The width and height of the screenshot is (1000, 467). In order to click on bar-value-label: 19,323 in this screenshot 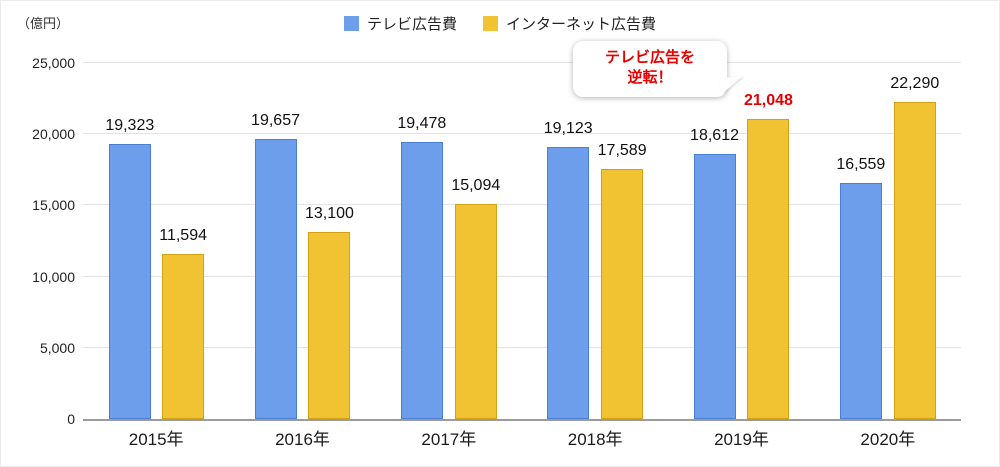, I will do `click(130, 125)`.